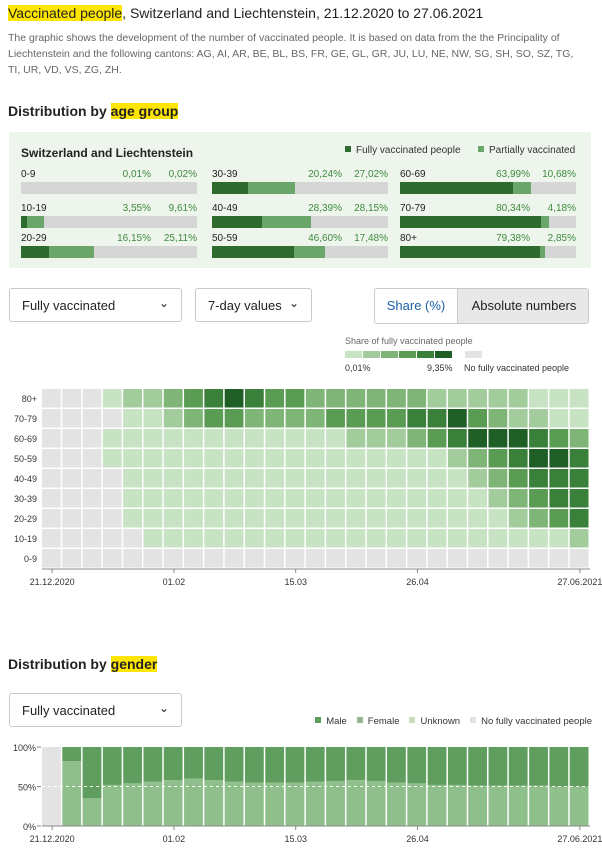  Describe the element at coordinates (225, 174) in the screenshot. I see `age-group-label: 30-39` at that location.